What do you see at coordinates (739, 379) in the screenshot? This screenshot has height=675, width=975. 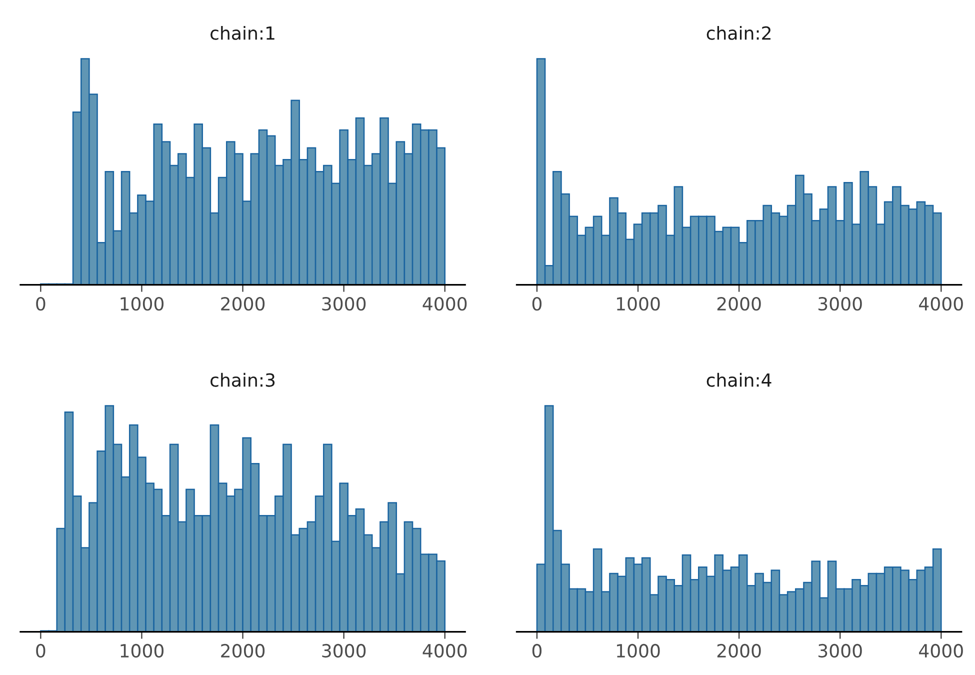 I see `chart-title: chain:4` at bounding box center [739, 379].